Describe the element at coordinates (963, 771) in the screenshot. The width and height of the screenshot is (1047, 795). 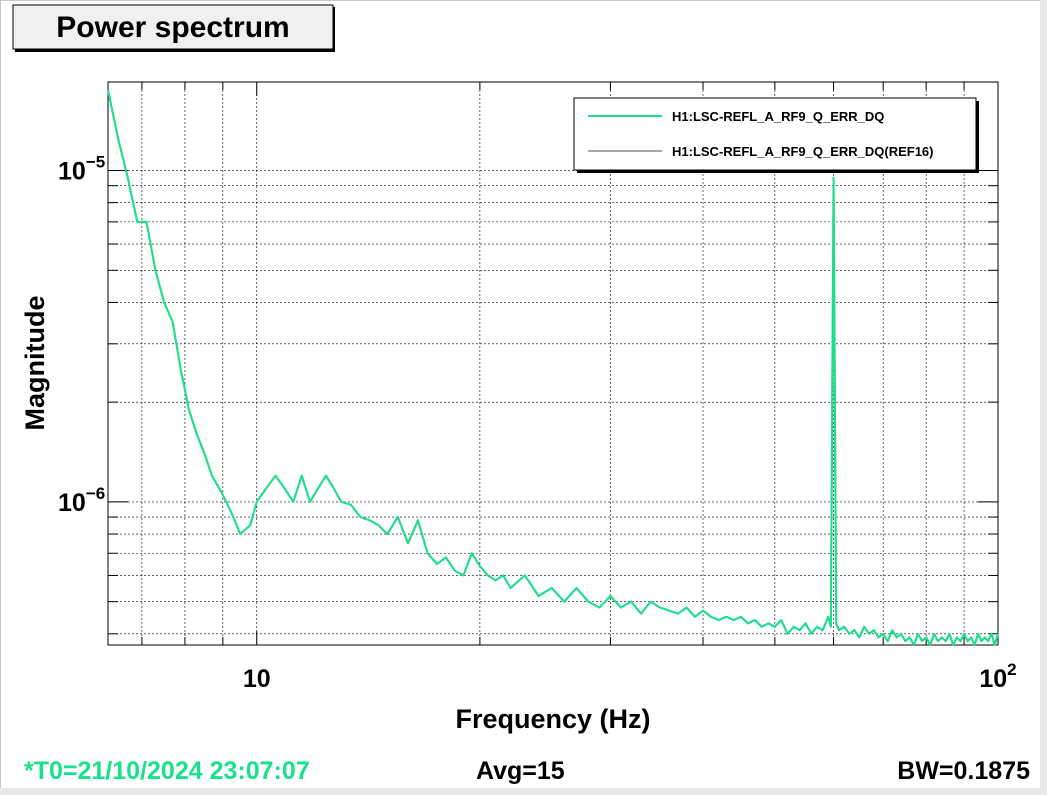
I see `footer-bw: BW=0.1875` at that location.